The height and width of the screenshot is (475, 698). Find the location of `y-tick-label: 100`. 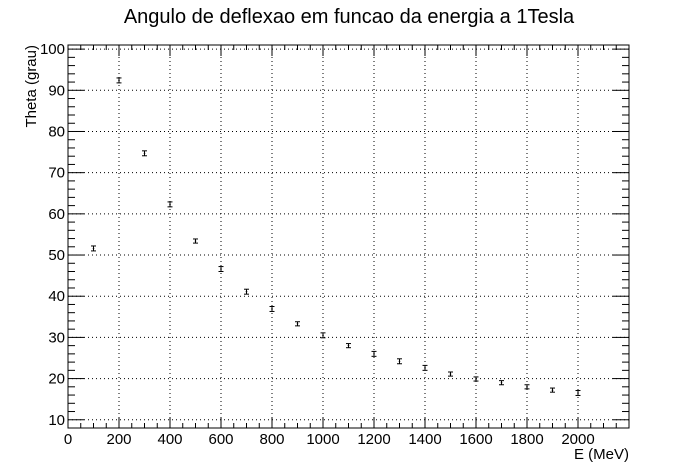

y-tick-label: 100 is located at coordinates (52, 49).